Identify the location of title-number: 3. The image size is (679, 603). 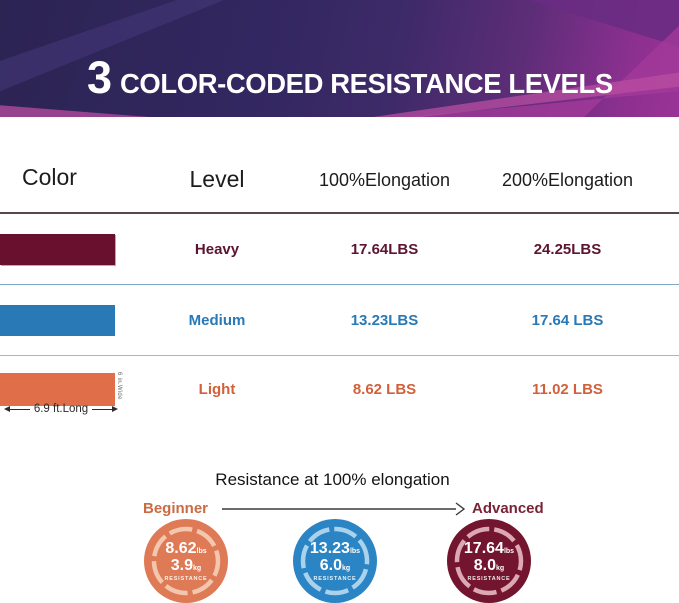
(99, 77).